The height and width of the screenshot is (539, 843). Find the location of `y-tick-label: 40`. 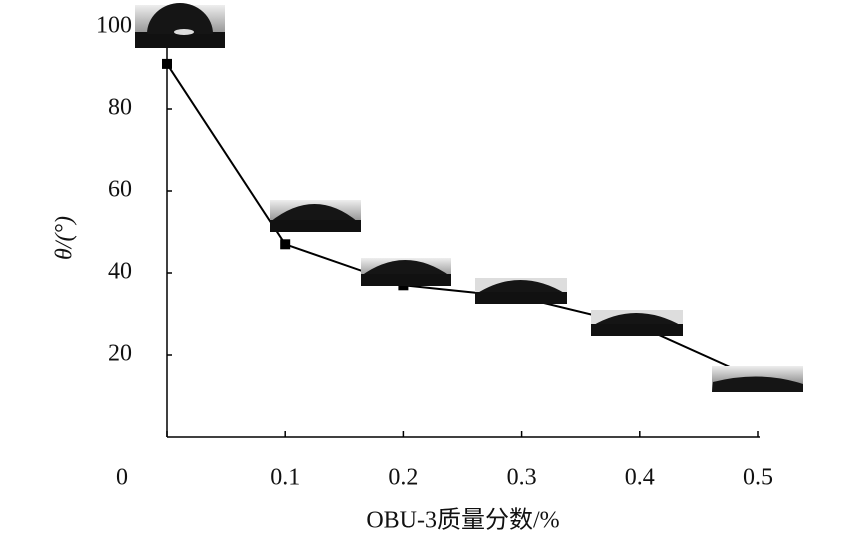

y-tick-label: 40 is located at coordinates (120, 272).